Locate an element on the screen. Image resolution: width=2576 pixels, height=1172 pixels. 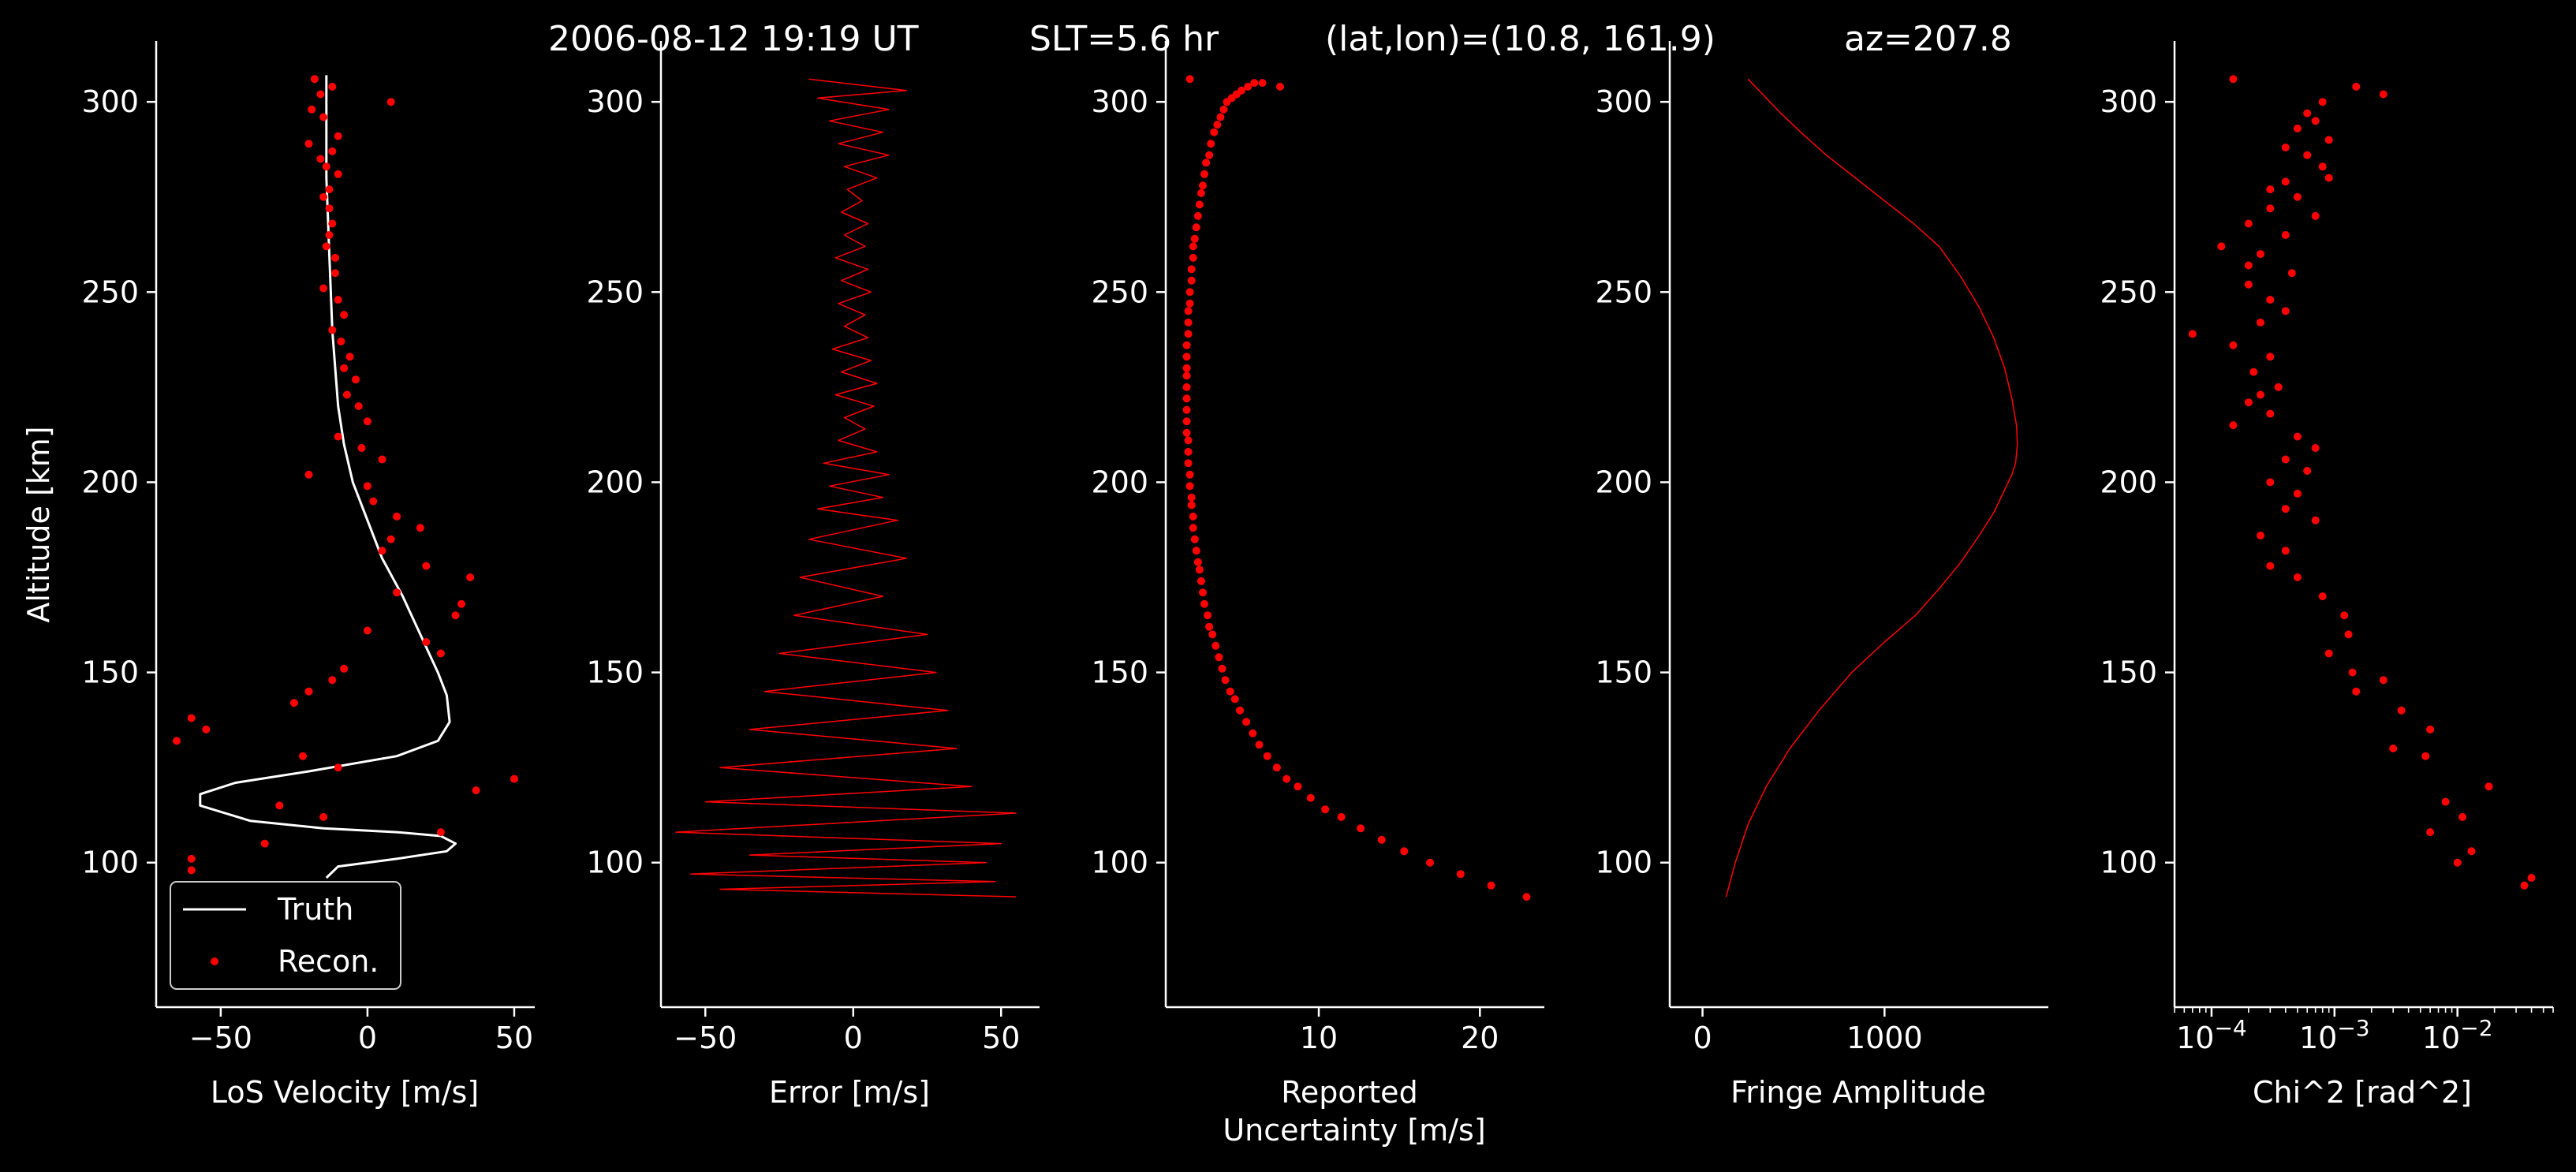
xlabel-uncertainty-line1: Reported is located at coordinates (1349, 1093).